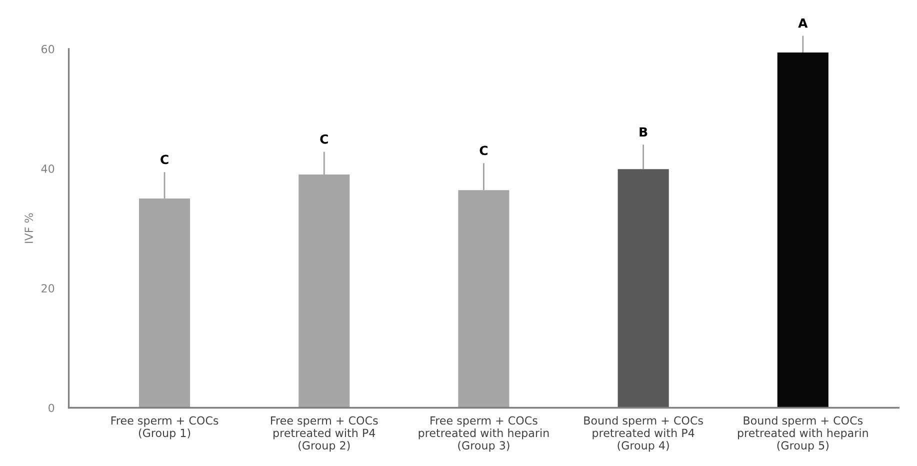 The height and width of the screenshot is (466, 917). What do you see at coordinates (47, 168) in the screenshot?
I see `y-tick-label: 40` at bounding box center [47, 168].